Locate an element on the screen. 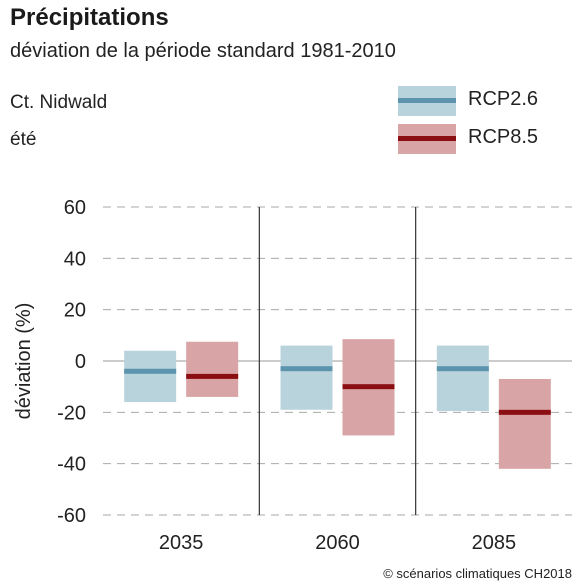 The height and width of the screenshot is (584, 584). legend-median-rcp26 is located at coordinates (427, 100).